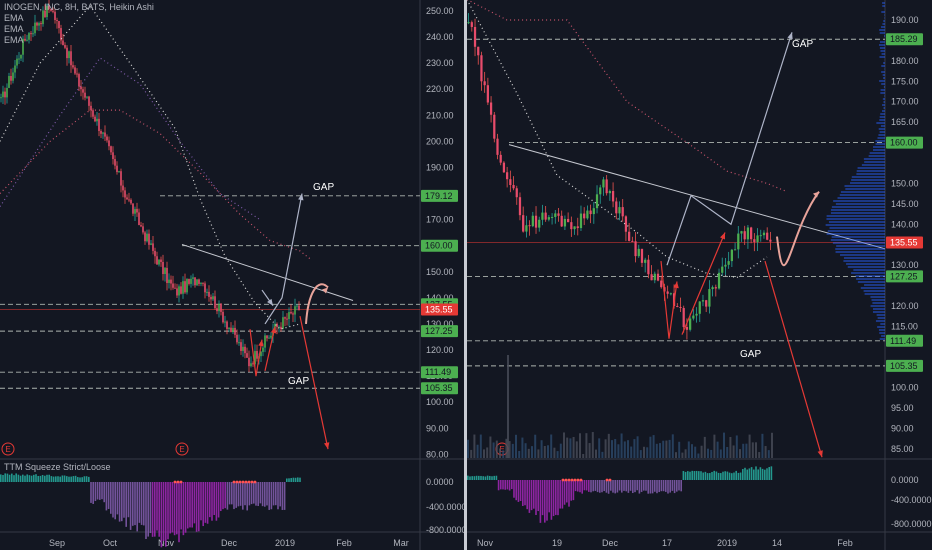 Image resolution: width=932 pixels, height=550 pixels. I want to click on y-tick-label: 165.00, so click(905, 122).